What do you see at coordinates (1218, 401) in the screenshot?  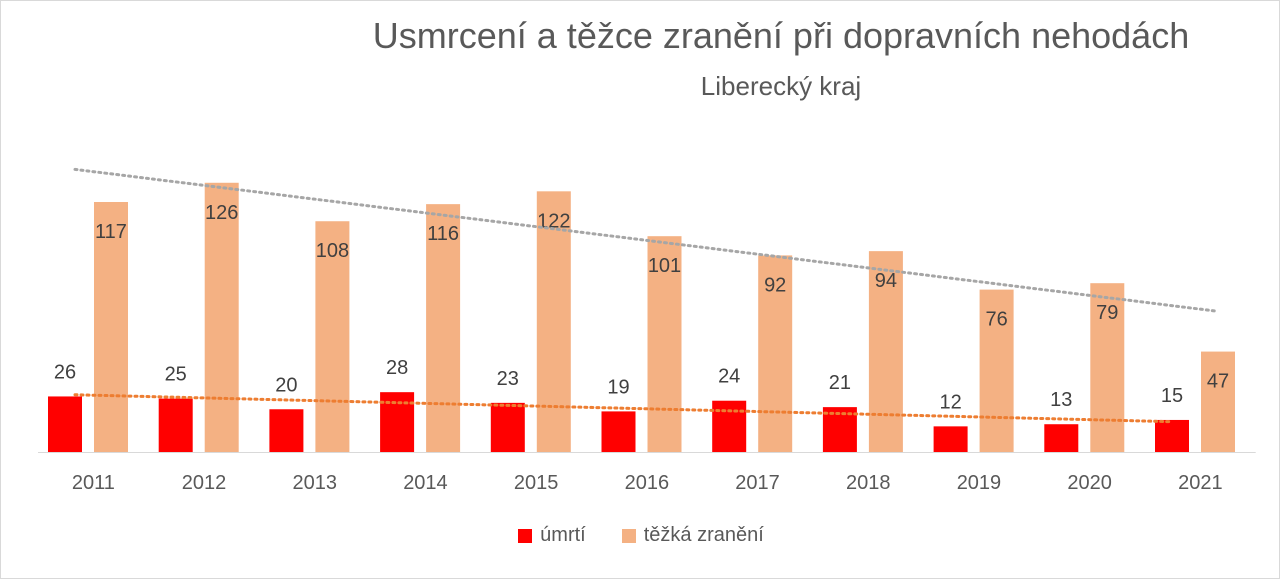 I see `bar-injuries-2021` at bounding box center [1218, 401].